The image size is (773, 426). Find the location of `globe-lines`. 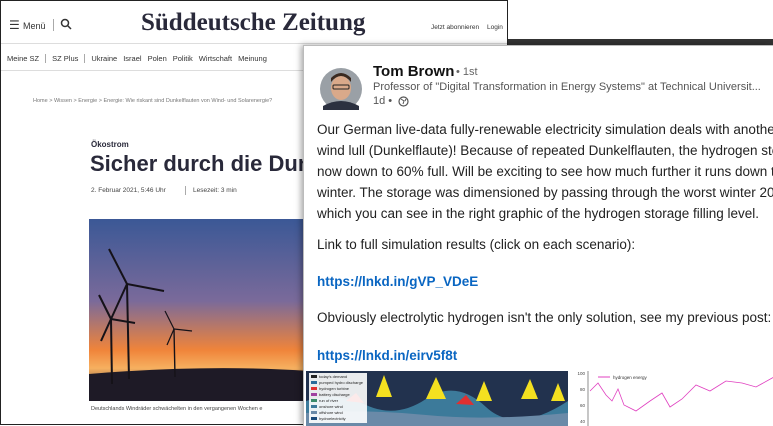

globe-lines is located at coordinates (403, 101).